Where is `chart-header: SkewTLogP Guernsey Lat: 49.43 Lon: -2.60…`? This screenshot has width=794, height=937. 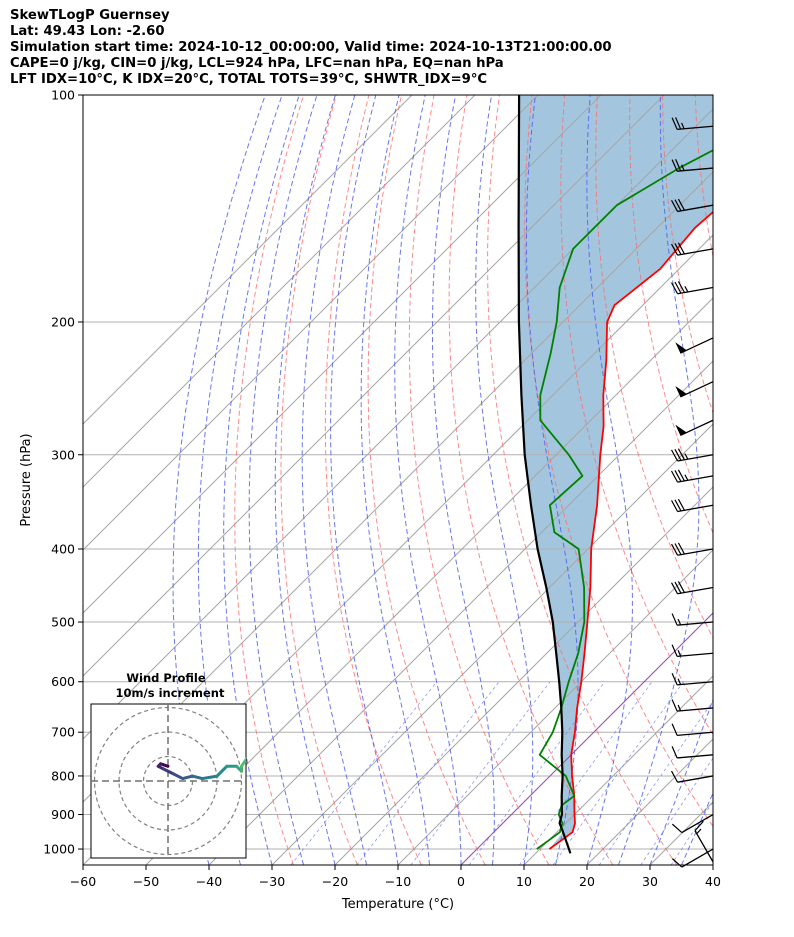
chart-header: SkewTLogP Guernsey Lat: 49.43 Lon: -2.60… is located at coordinates (311, 48).